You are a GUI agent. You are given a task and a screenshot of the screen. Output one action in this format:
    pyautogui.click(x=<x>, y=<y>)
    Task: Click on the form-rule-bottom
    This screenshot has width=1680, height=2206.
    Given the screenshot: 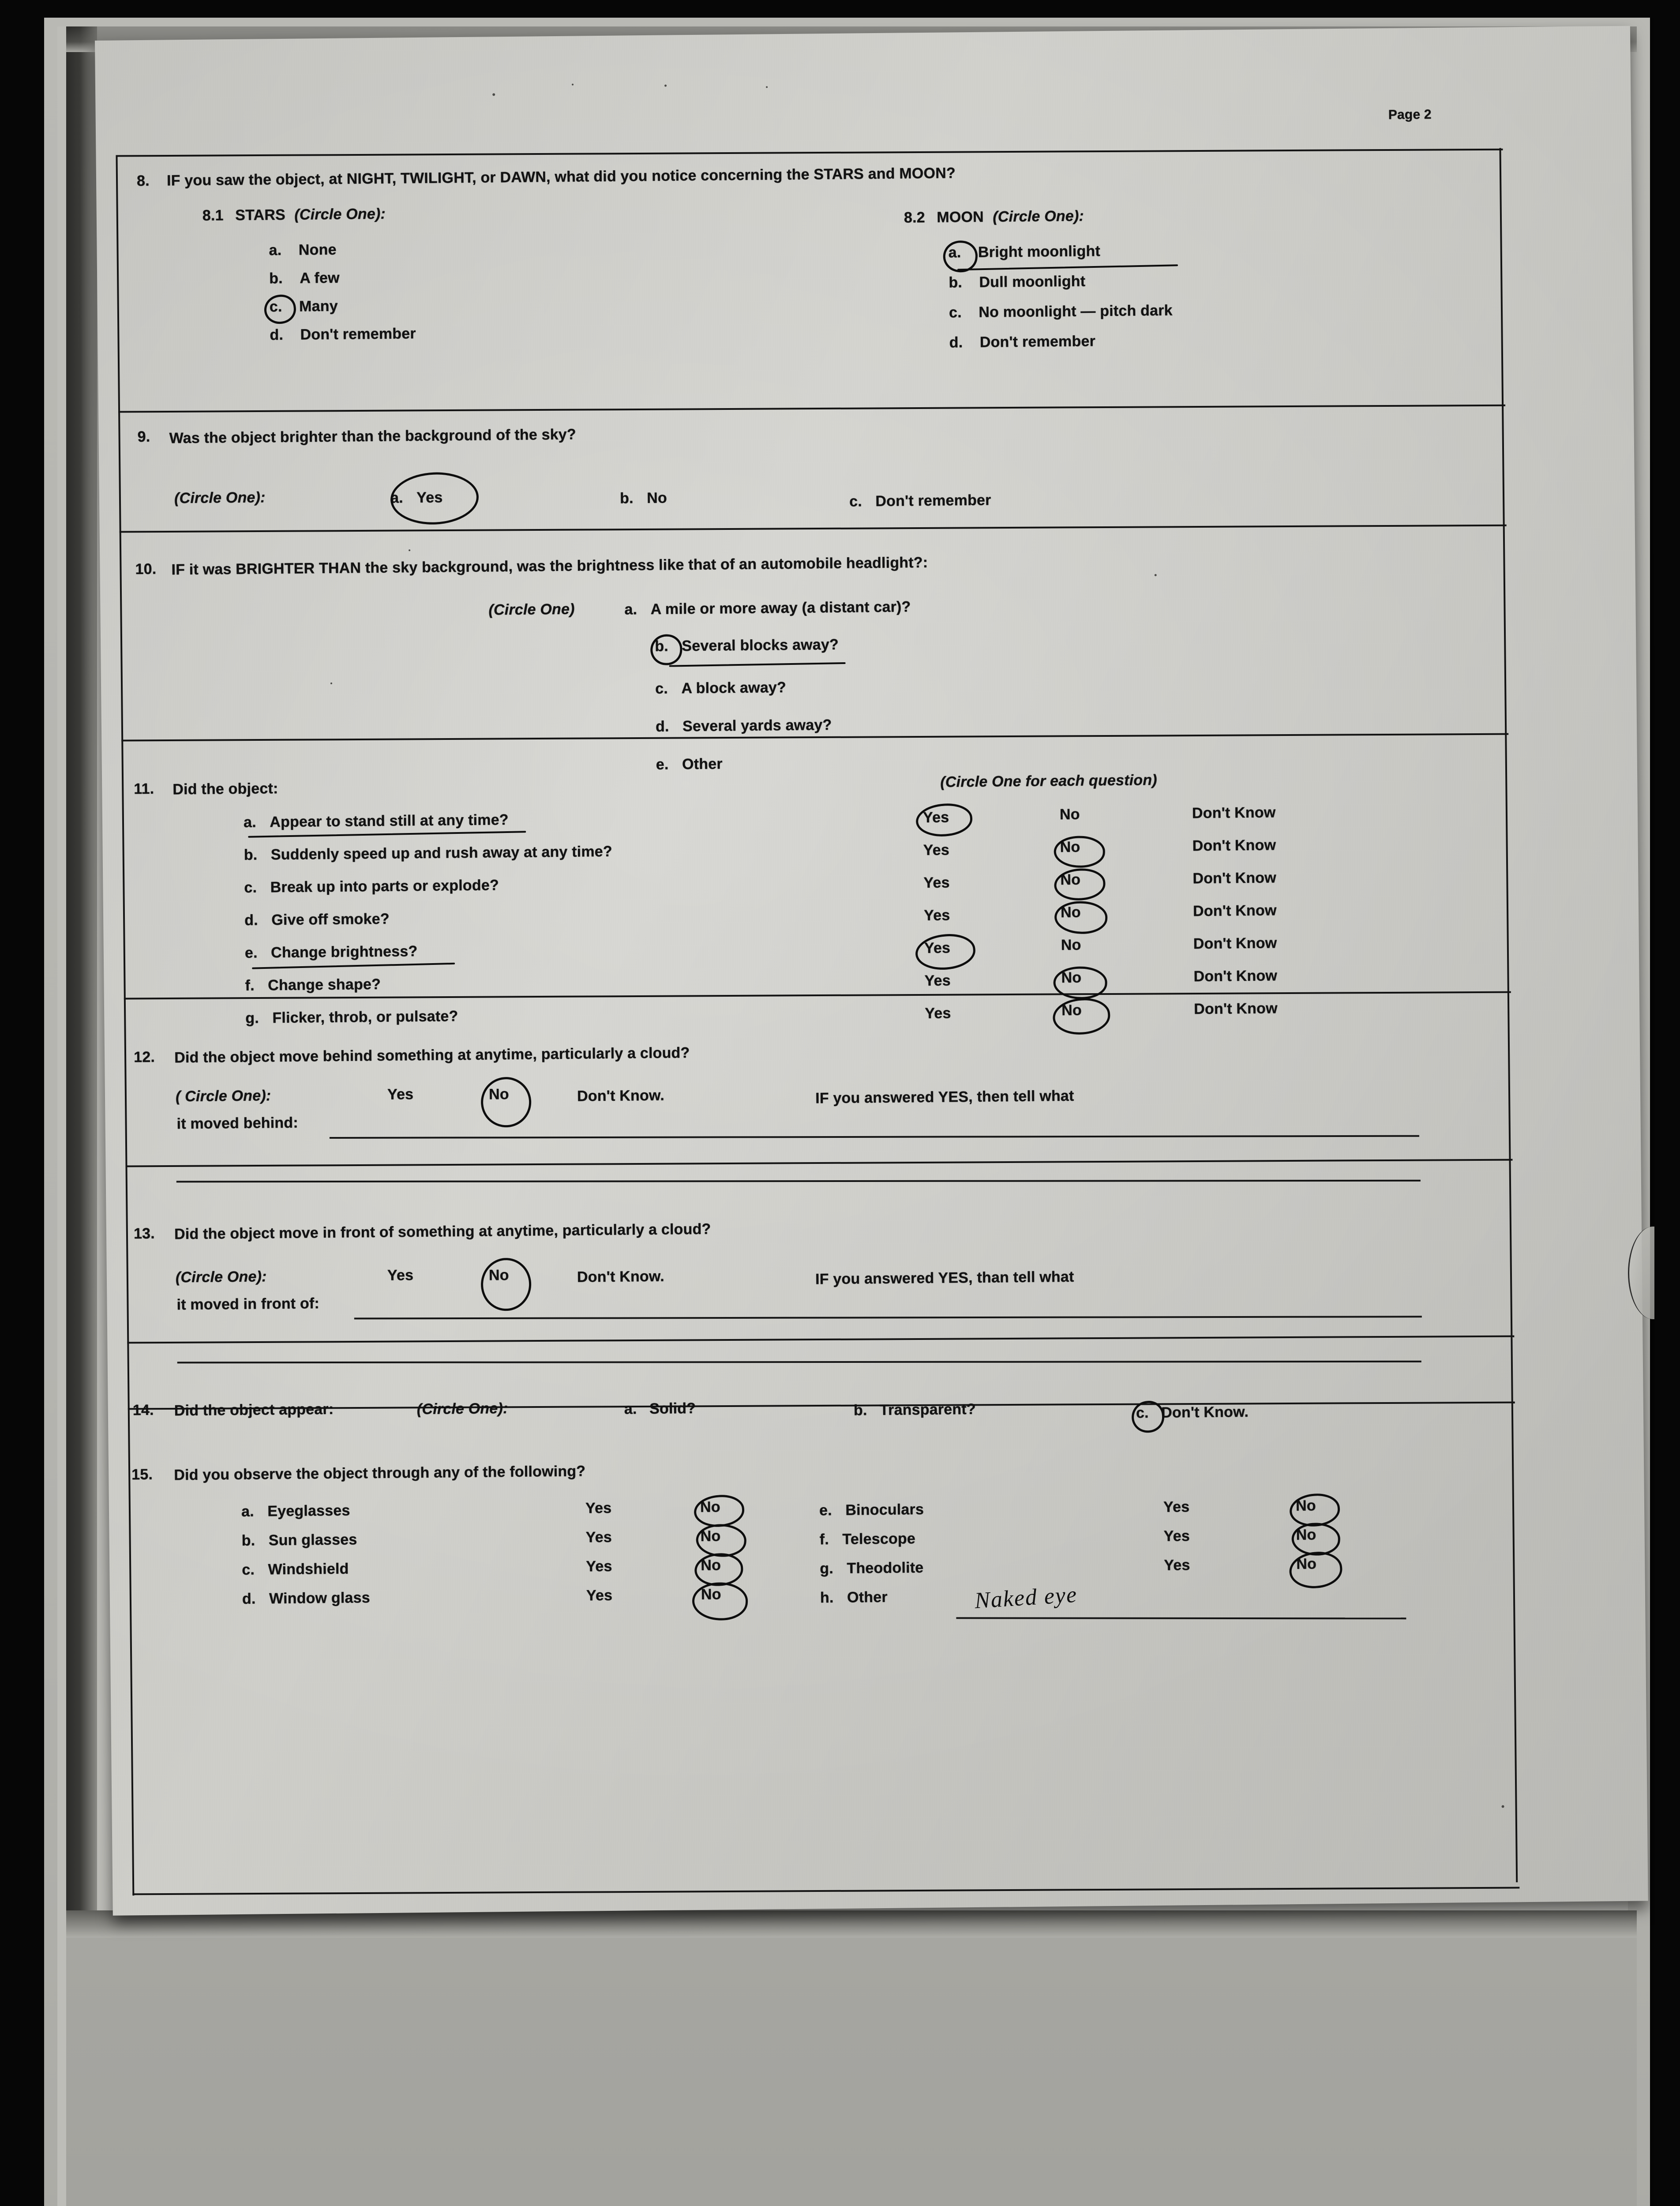 What is the action you would take?
    pyautogui.click(x=826, y=1891)
    